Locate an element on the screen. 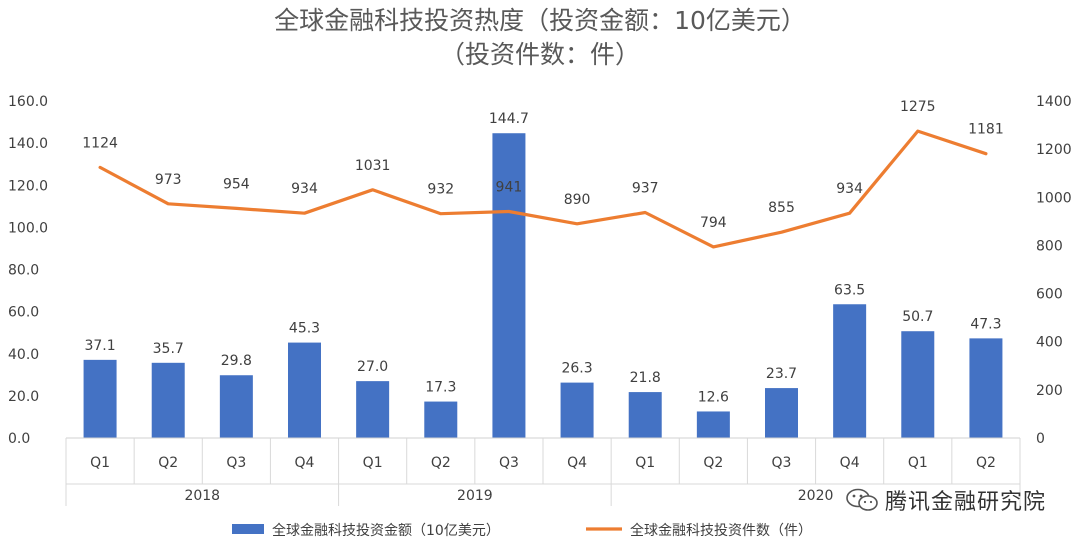 This screenshot has width=1080, height=549. year-label: 2020 is located at coordinates (816, 496).